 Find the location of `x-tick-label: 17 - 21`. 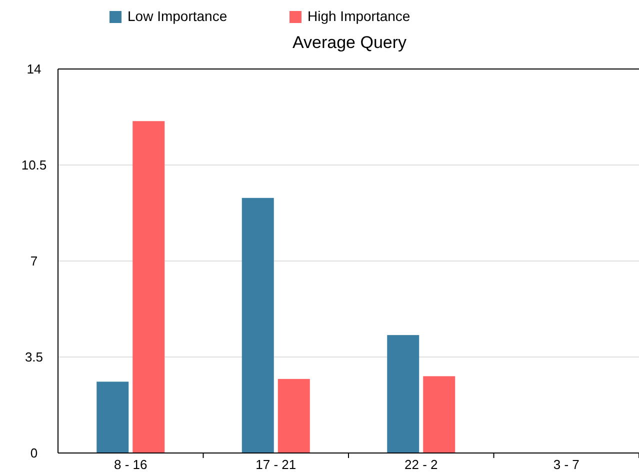

x-tick-label: 17 - 21 is located at coordinates (276, 464).